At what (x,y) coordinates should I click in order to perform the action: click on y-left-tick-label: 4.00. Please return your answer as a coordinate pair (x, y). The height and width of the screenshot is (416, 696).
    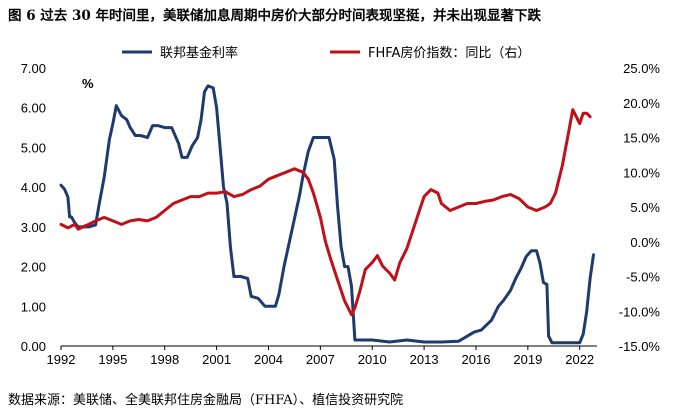
    Looking at the image, I should click on (33, 187).